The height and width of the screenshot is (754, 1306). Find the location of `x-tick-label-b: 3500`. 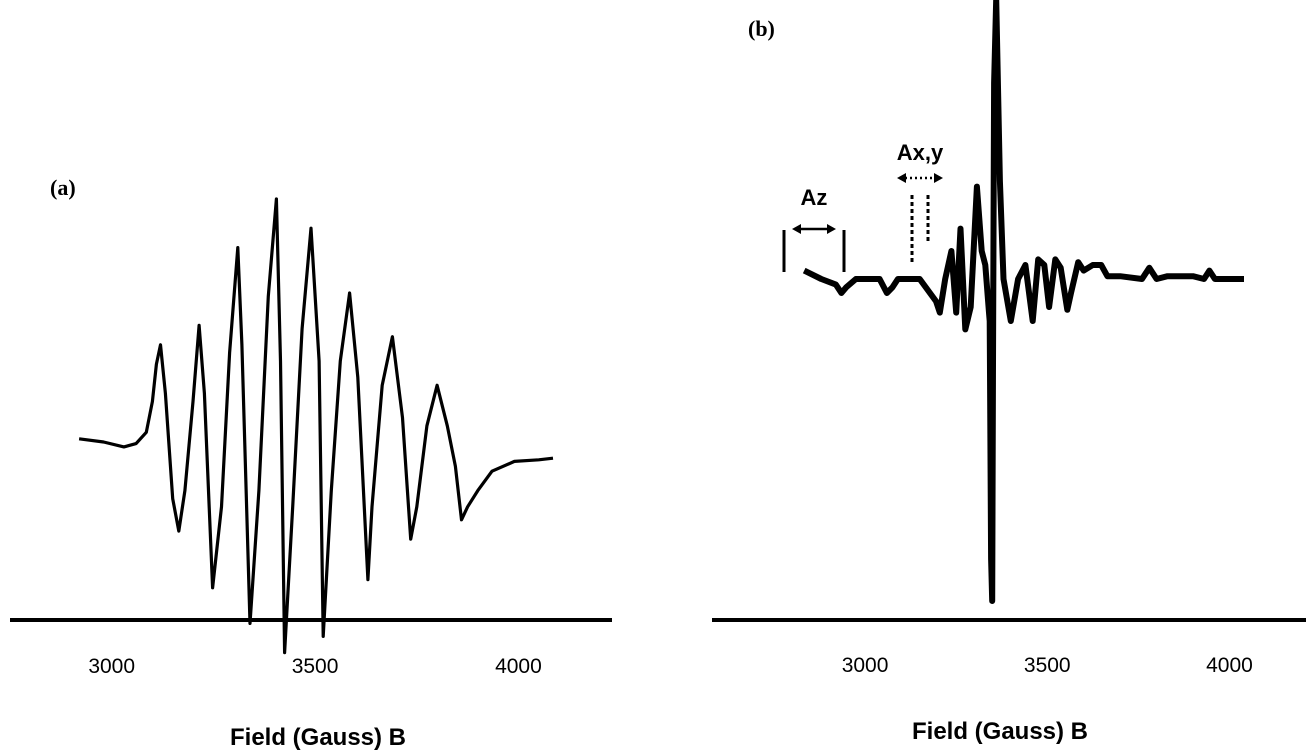

x-tick-label-b: 3500 is located at coordinates (1047, 665).